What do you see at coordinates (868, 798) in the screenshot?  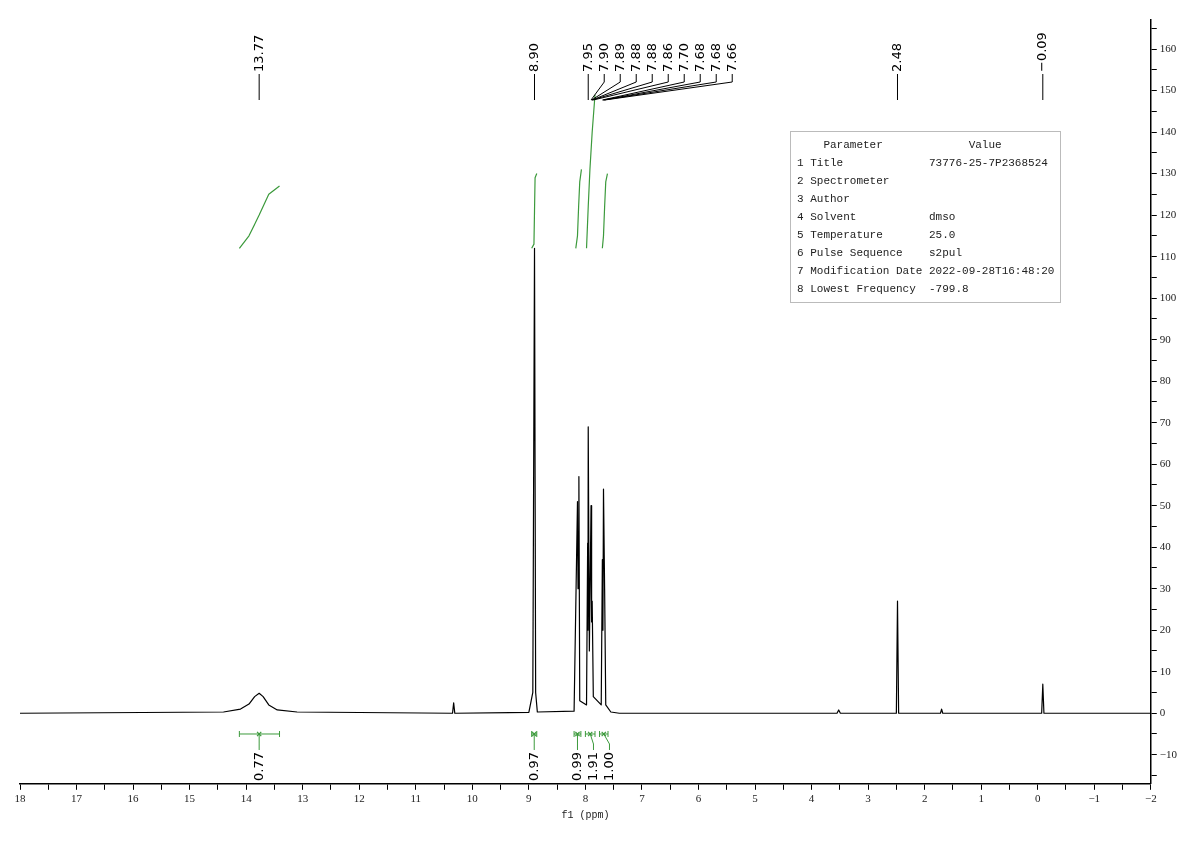 I see `x-tick-label: 3` at bounding box center [868, 798].